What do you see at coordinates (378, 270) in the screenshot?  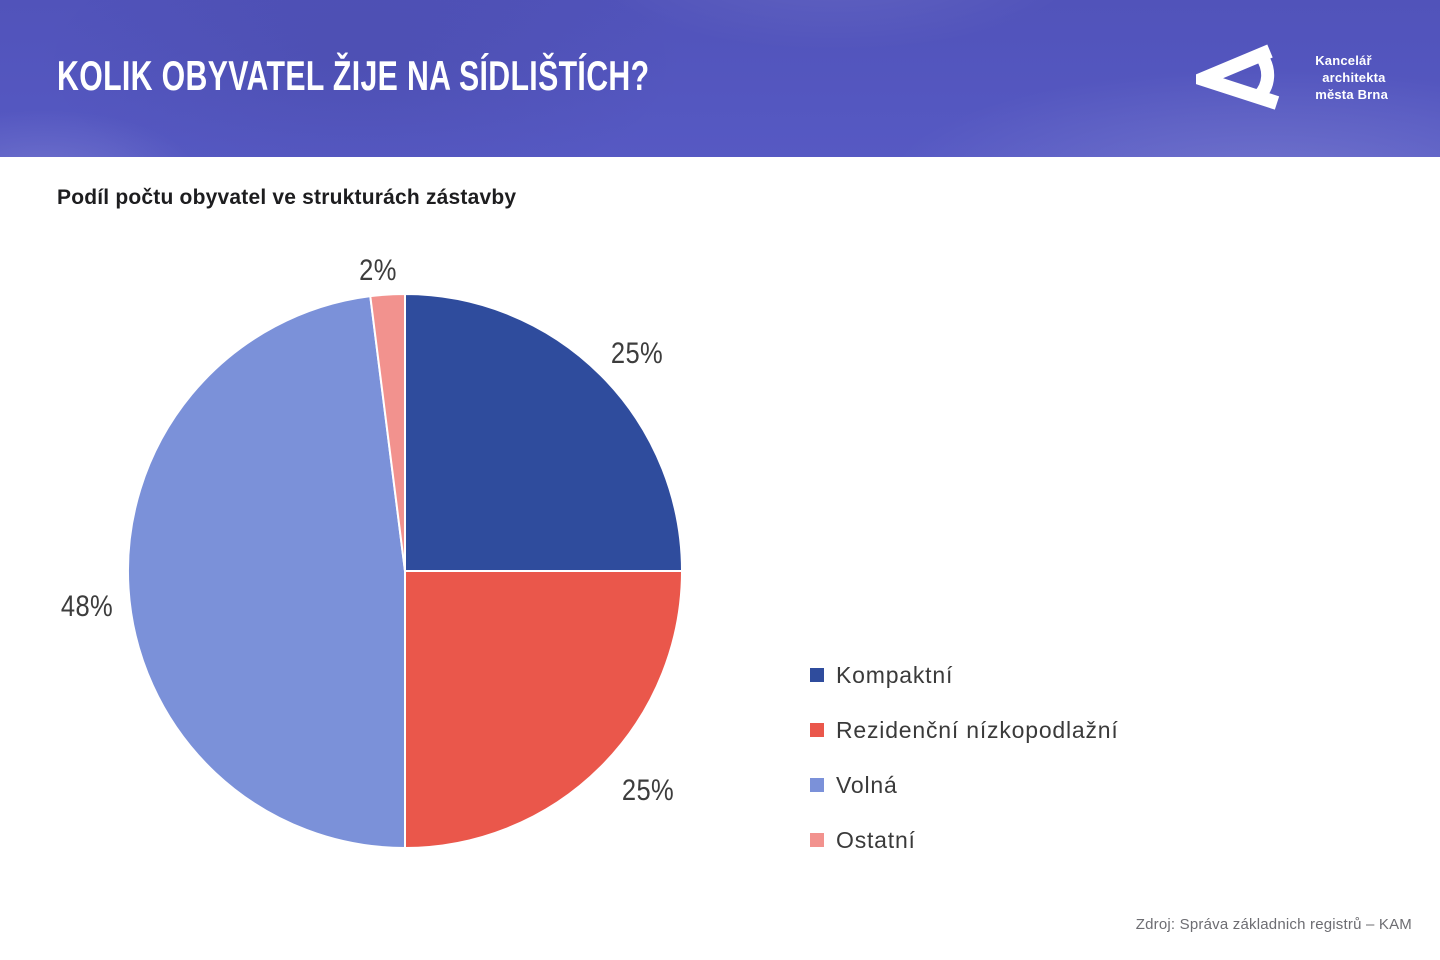 I see `slice-value-label-ostatni: 2%` at bounding box center [378, 270].